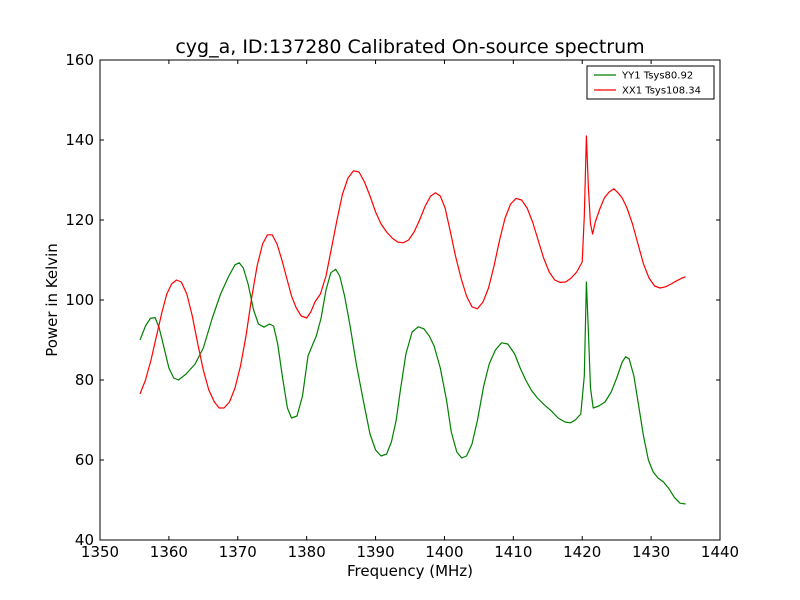 The width and height of the screenshot is (800, 600). Describe the element at coordinates (84, 540) in the screenshot. I see `y-tick-label: 40` at that location.